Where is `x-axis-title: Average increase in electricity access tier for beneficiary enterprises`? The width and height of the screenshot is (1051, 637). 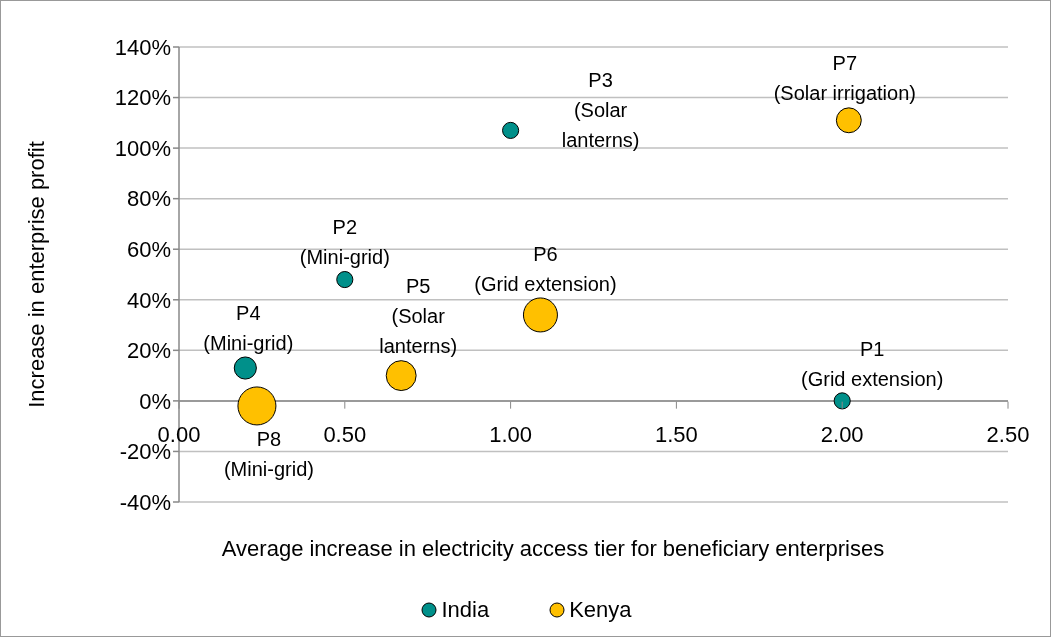
x-axis-title: Average increase in electricity access tier for beneficiary enterprises is located at coordinates (553, 549).